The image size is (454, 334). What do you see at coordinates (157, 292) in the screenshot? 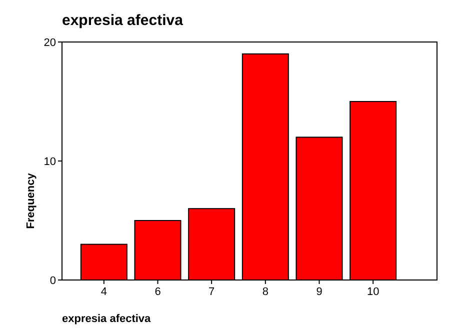
I see `x-tick-label: 6` at bounding box center [157, 292].